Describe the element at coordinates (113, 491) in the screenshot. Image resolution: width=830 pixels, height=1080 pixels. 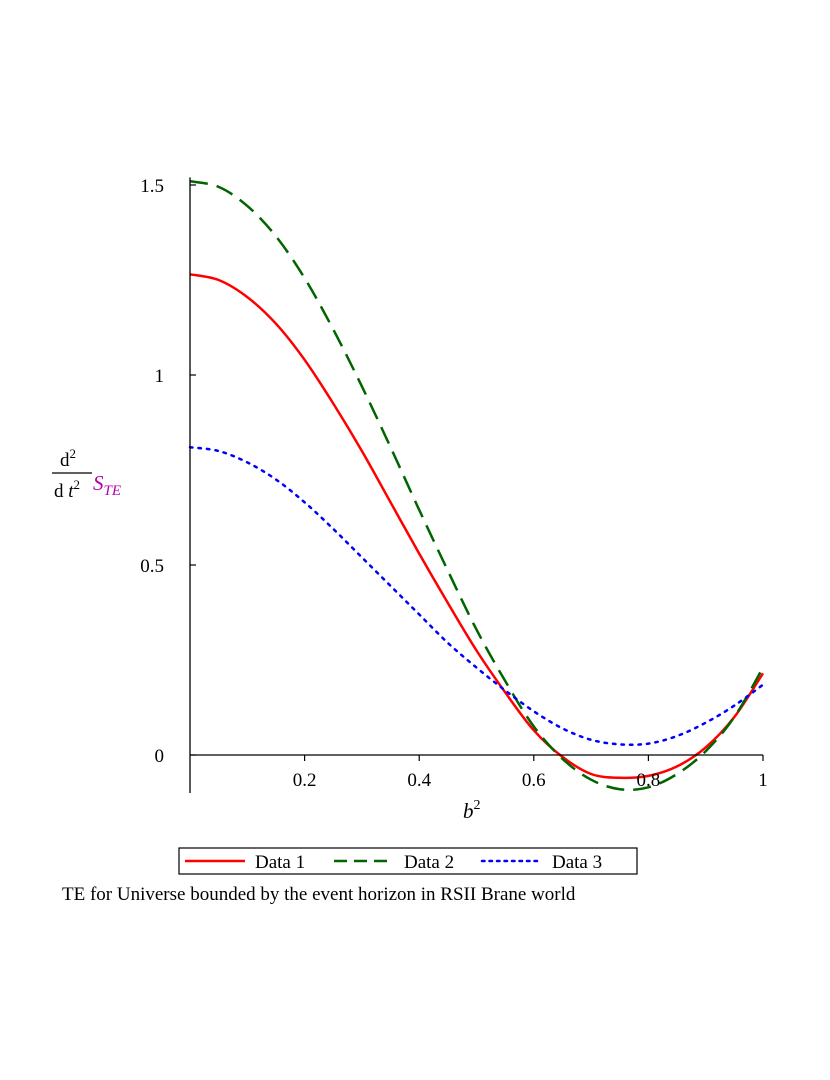
I see `y-label-subscript: TE` at that location.